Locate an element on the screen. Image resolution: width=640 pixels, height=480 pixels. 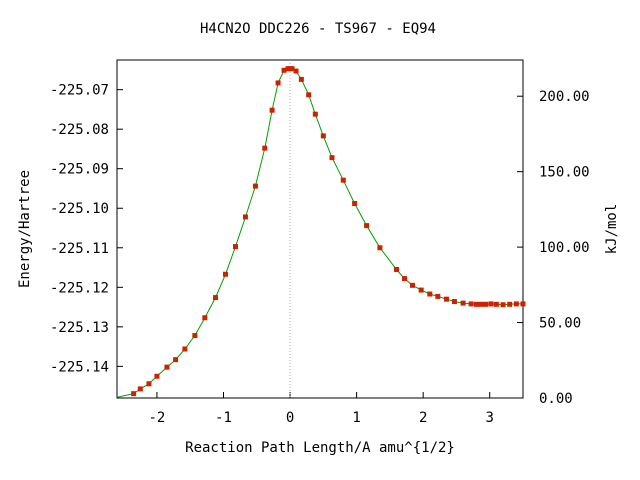
y-tick-label: -225.12 is located at coordinates (79, 288).